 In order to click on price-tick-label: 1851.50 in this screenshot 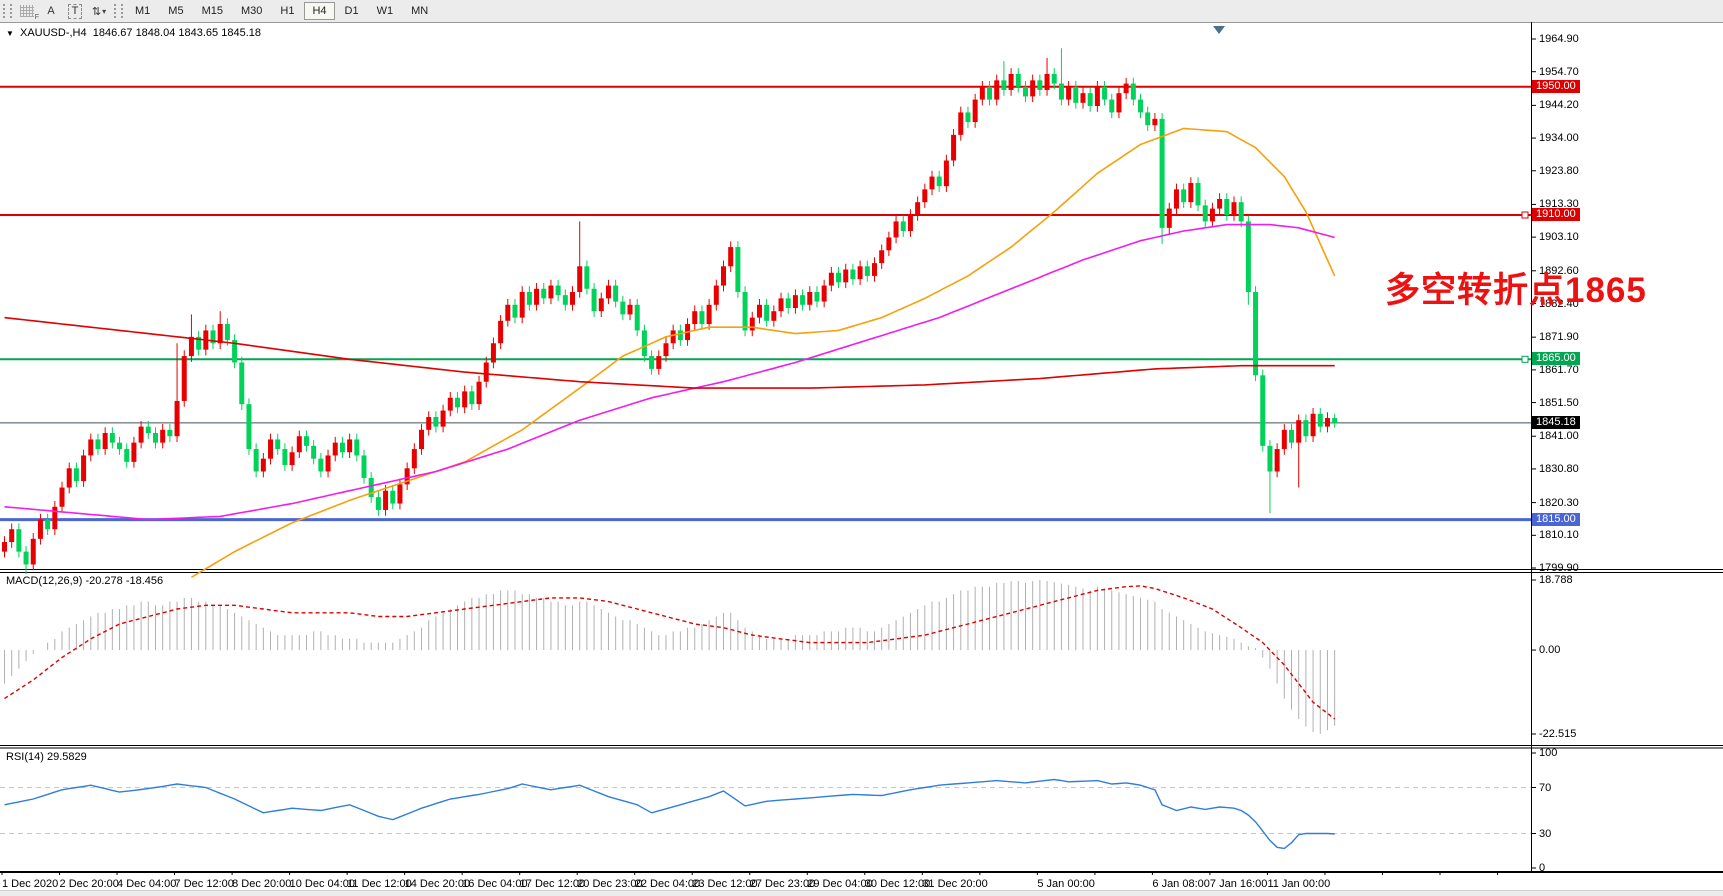, I will do `click(1559, 402)`.